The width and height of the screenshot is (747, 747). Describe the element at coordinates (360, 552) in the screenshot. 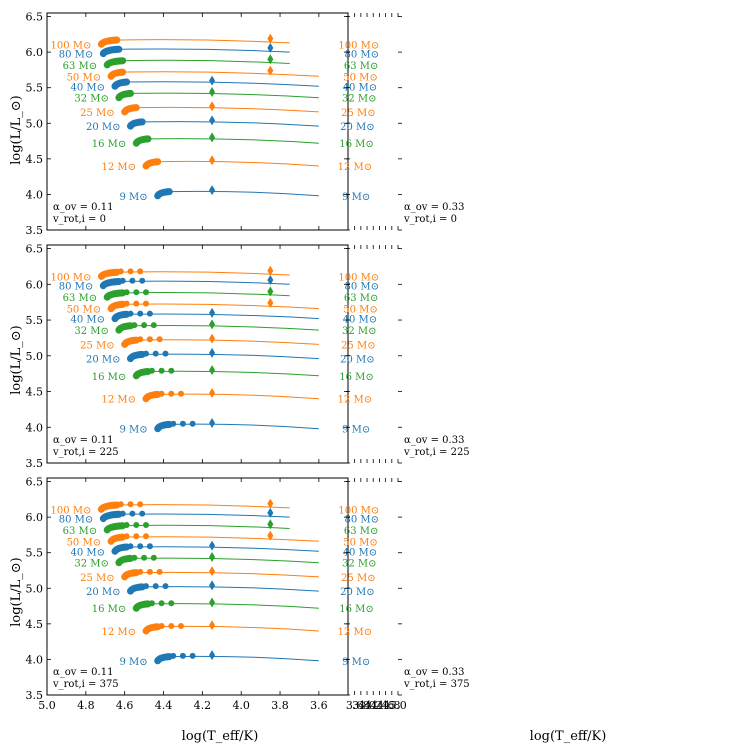

I see `mass-label: 40 M⊙` at that location.